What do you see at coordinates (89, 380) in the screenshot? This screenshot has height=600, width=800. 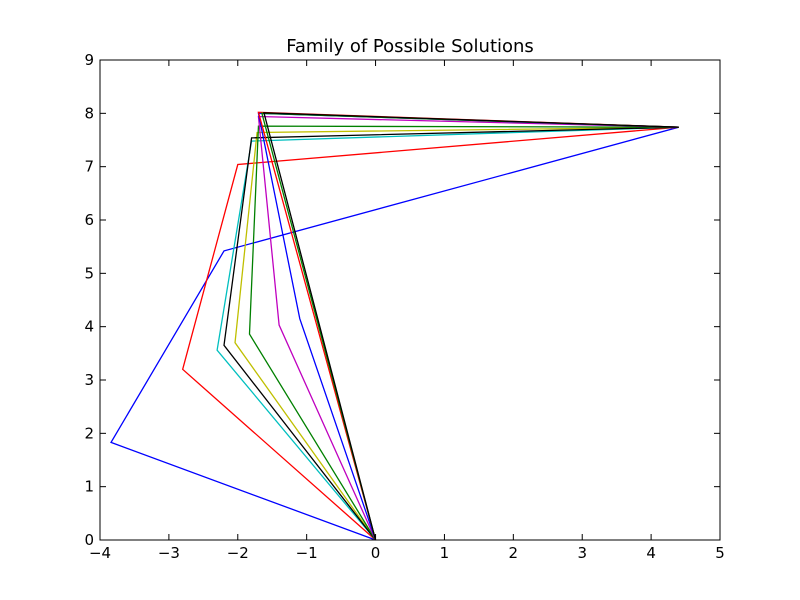 I see `y-tick-label: 3` at bounding box center [89, 380].